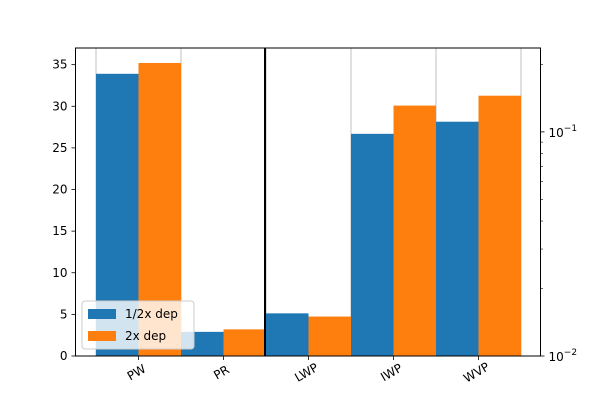  What do you see at coordinates (138, 325) in the screenshot?
I see `legend: 1/2x dep 2x dep` at bounding box center [138, 325].